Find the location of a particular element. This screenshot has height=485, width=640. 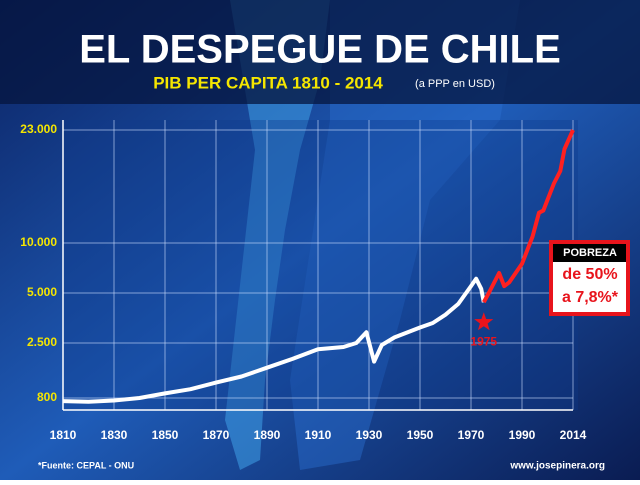

series-line is located at coordinates (528, 216).